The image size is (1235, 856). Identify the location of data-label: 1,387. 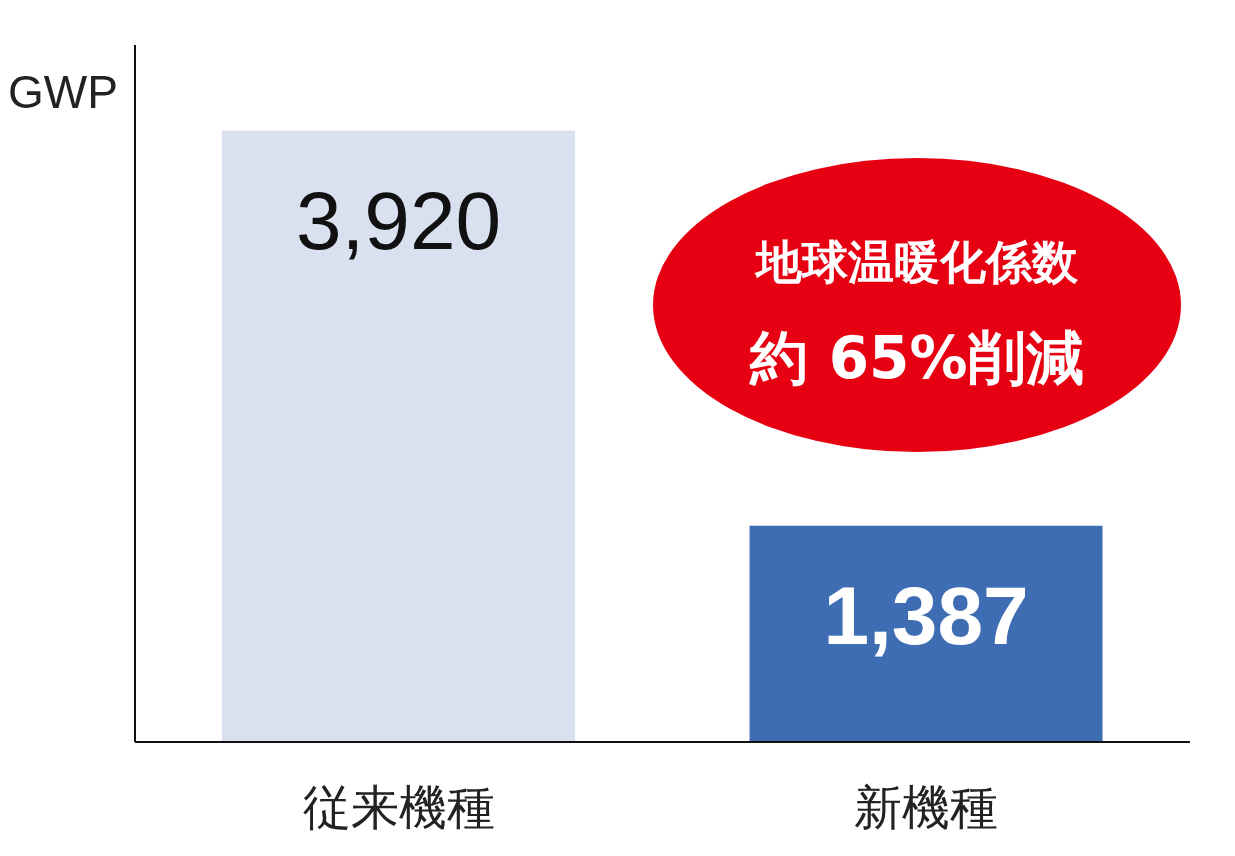
(926, 615).